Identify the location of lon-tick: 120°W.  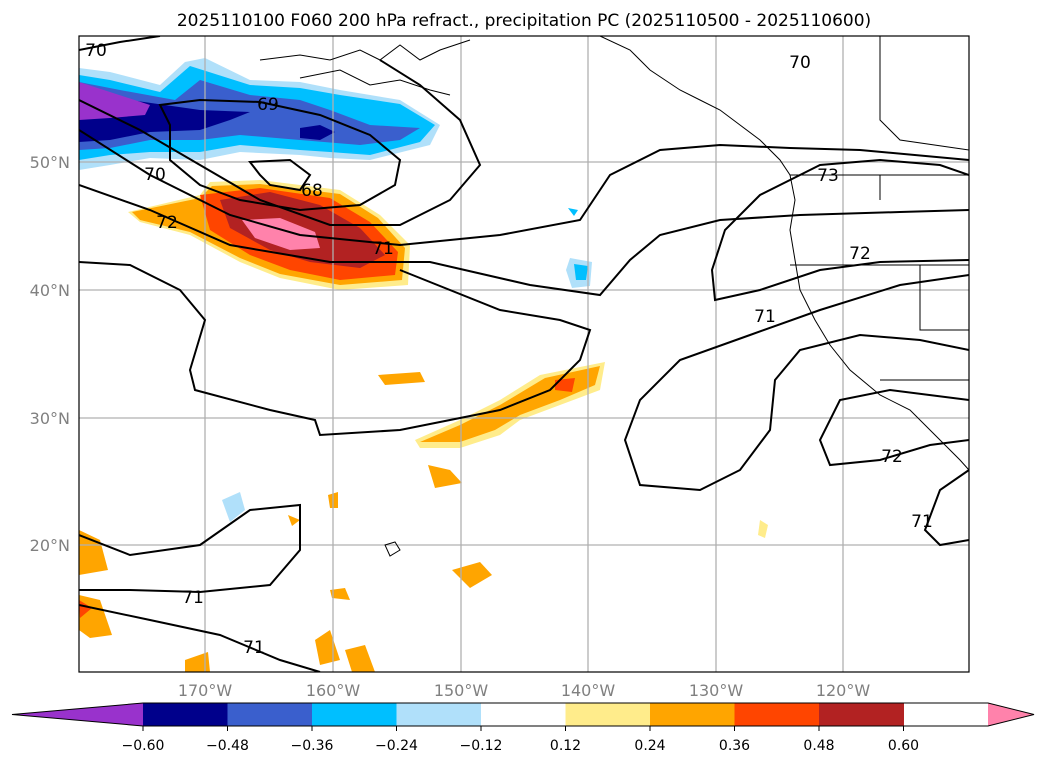
(843, 690).